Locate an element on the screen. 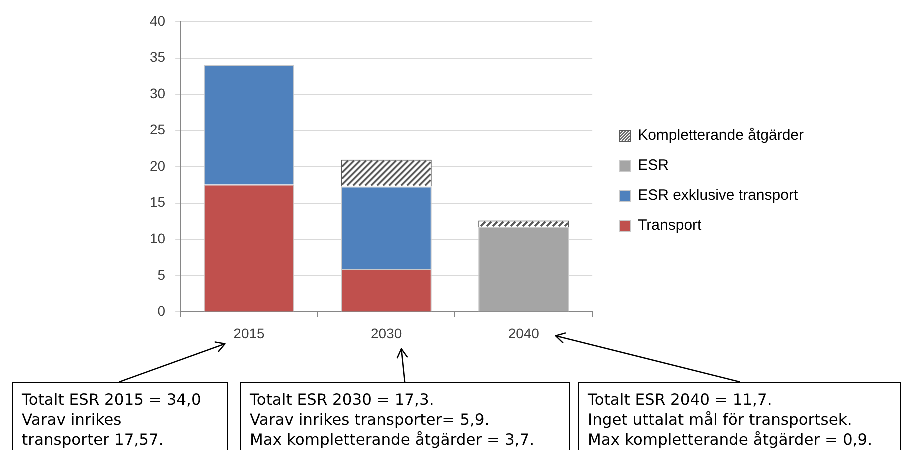  y-tick-label: 15 is located at coordinates (158, 202).